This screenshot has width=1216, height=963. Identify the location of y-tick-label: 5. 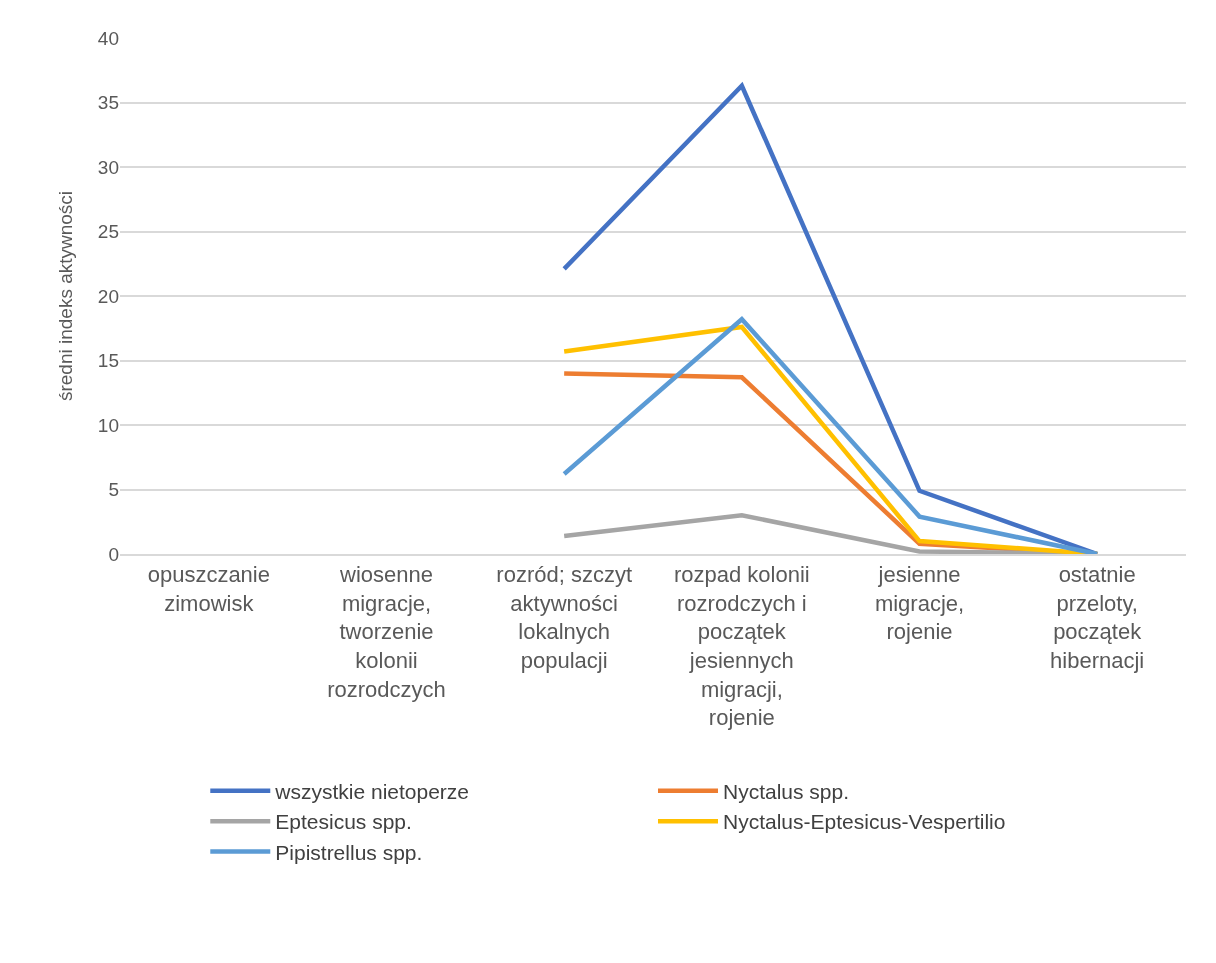
(113, 490).